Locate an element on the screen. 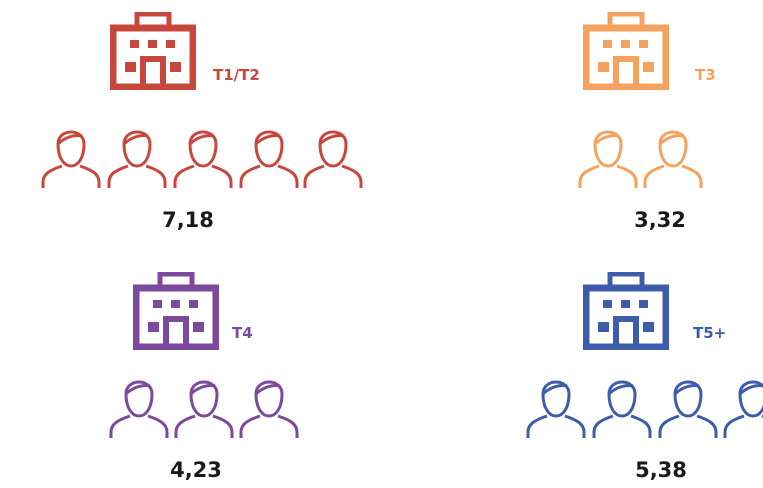 The image size is (763, 488). panel-value: 4,23 is located at coordinates (196, 470).